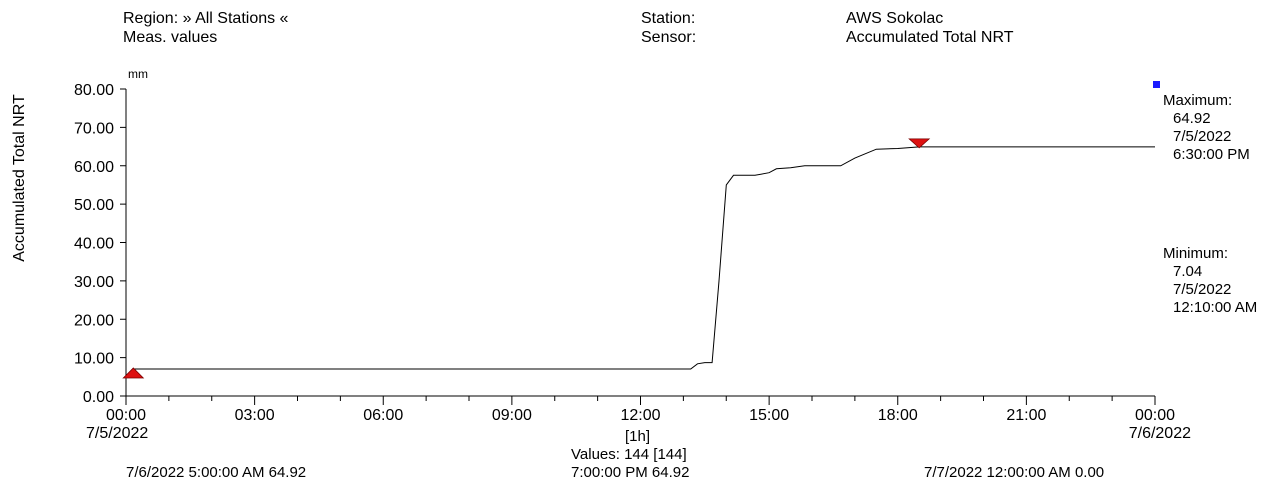 This screenshot has width=1279, height=488. Describe the element at coordinates (630, 472) in the screenshot. I see `cursor-center-readout: 7:00:00 PM 64.92` at that location.